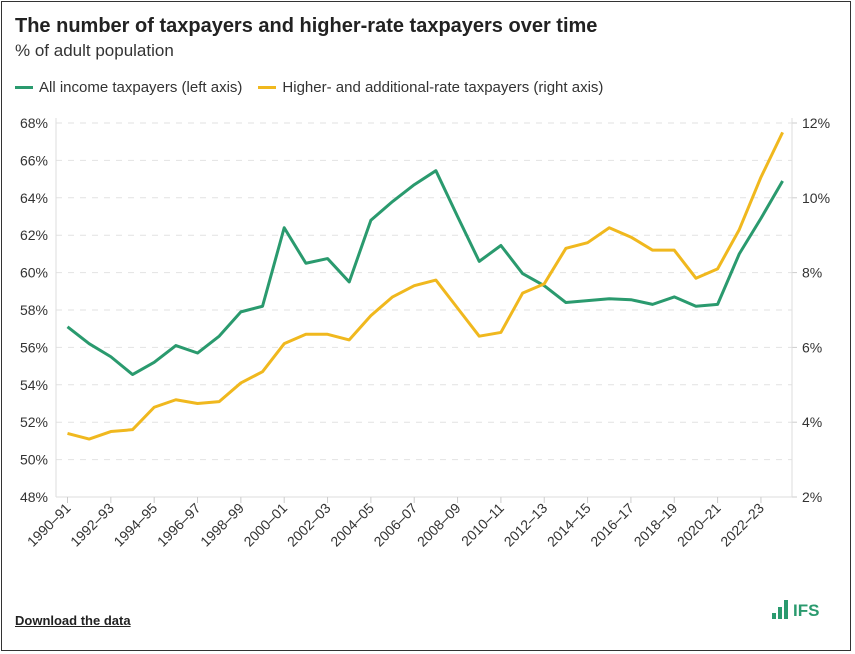  Describe the element at coordinates (569, 525) in the screenshot. I see `x-tick-label: 2014–15` at that location.